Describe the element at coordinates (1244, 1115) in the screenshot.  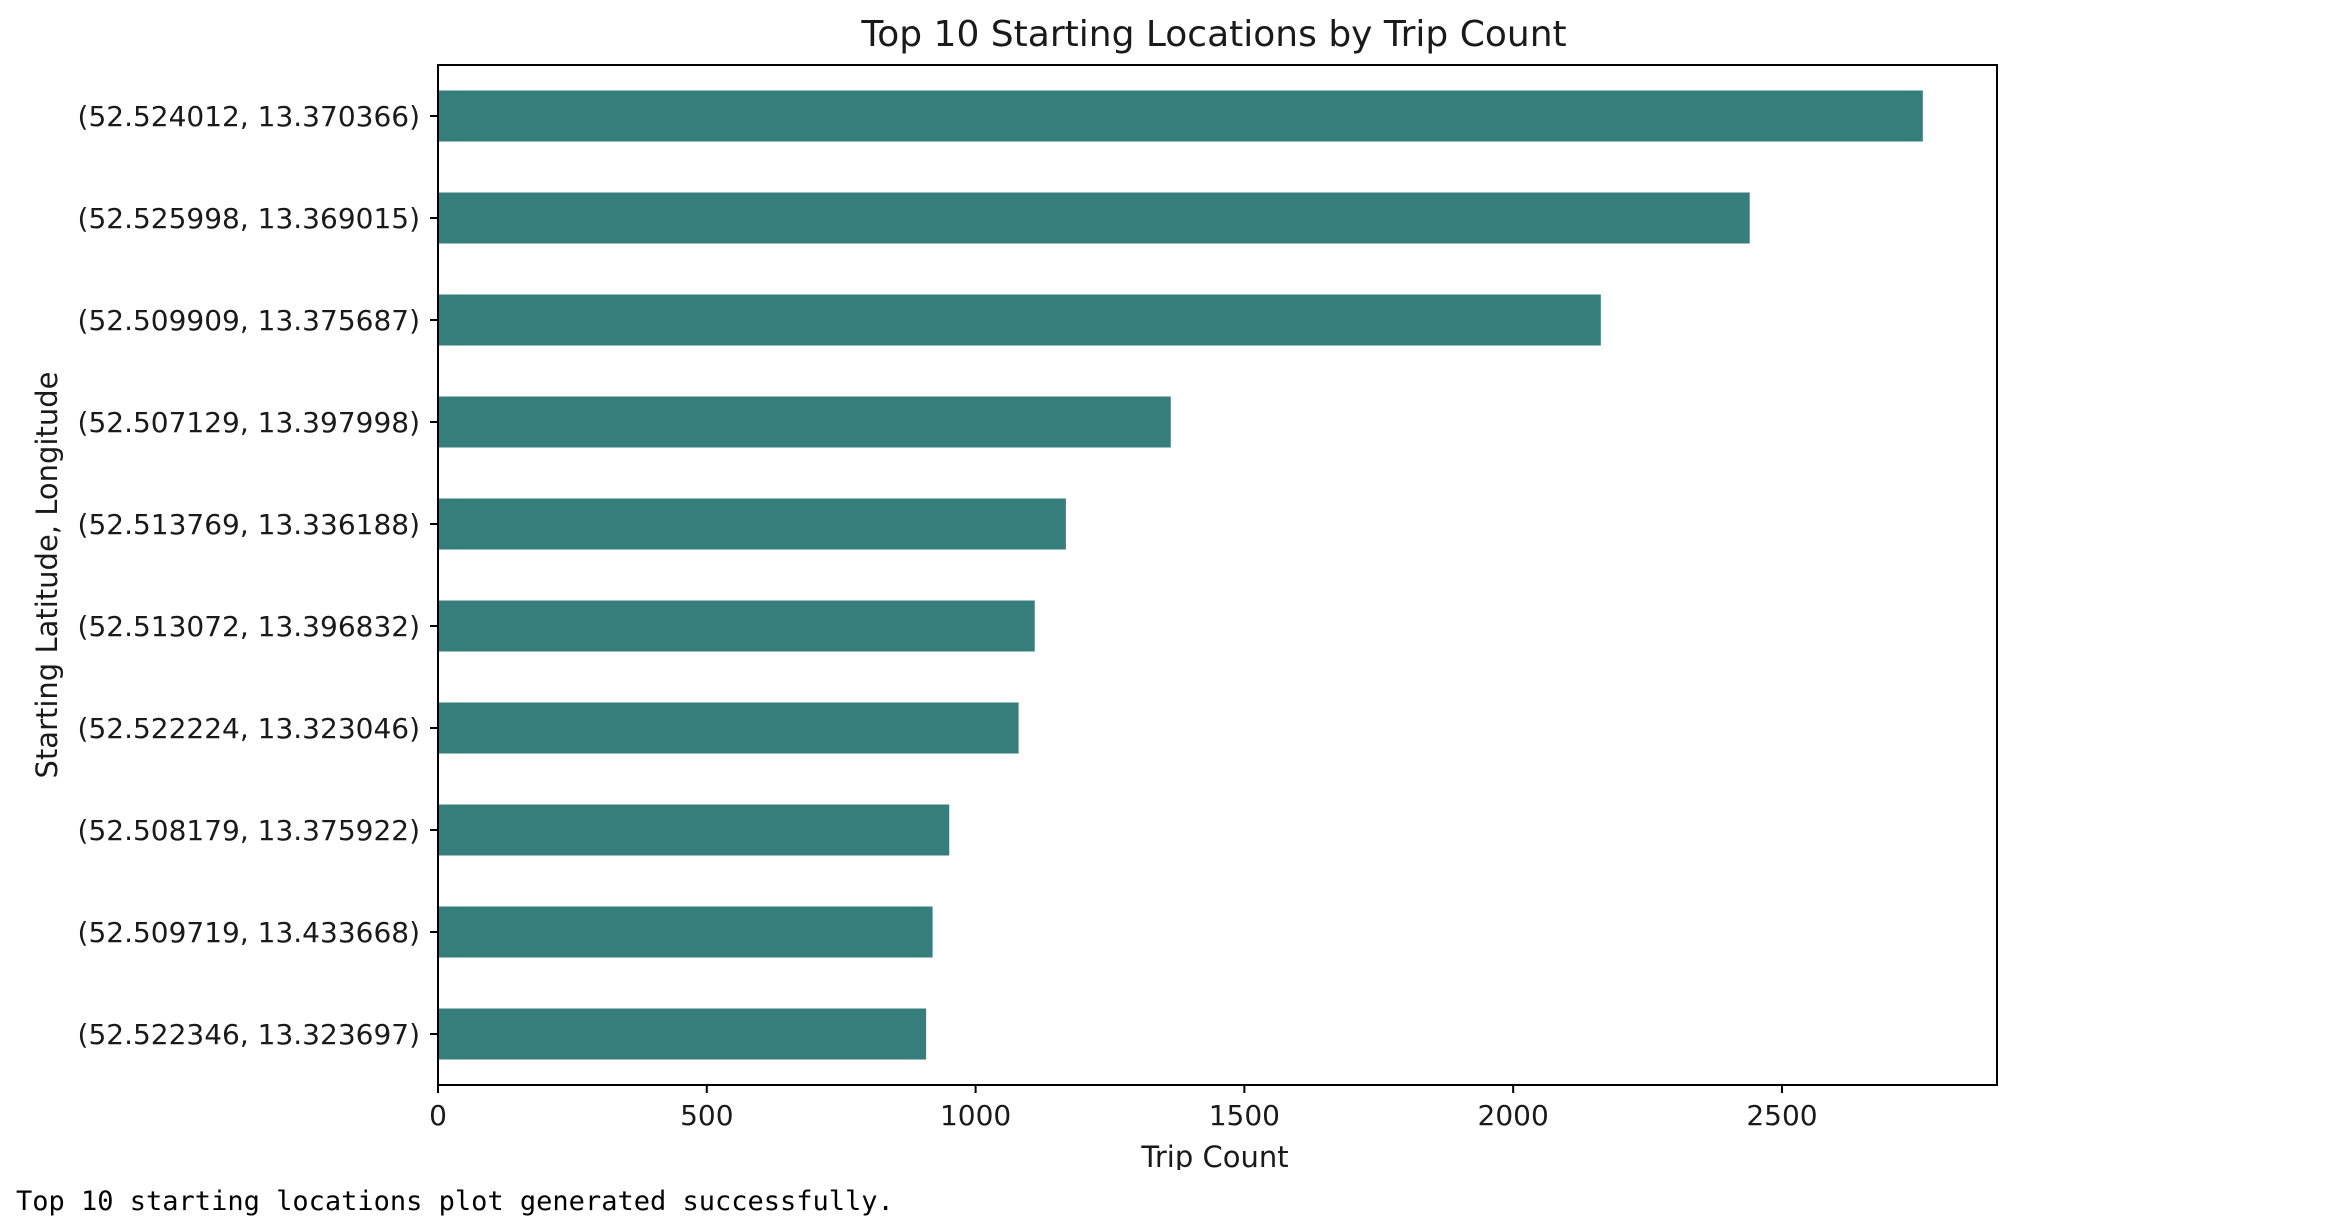
I see `x-tick-label: 1500` at that location.